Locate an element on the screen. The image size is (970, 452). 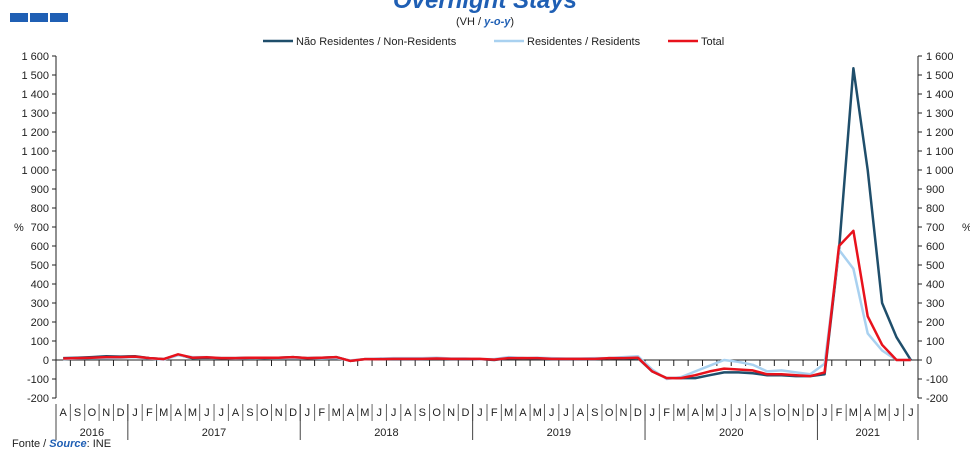
y-tick-label-right: 900 is located at coordinates (935, 190).